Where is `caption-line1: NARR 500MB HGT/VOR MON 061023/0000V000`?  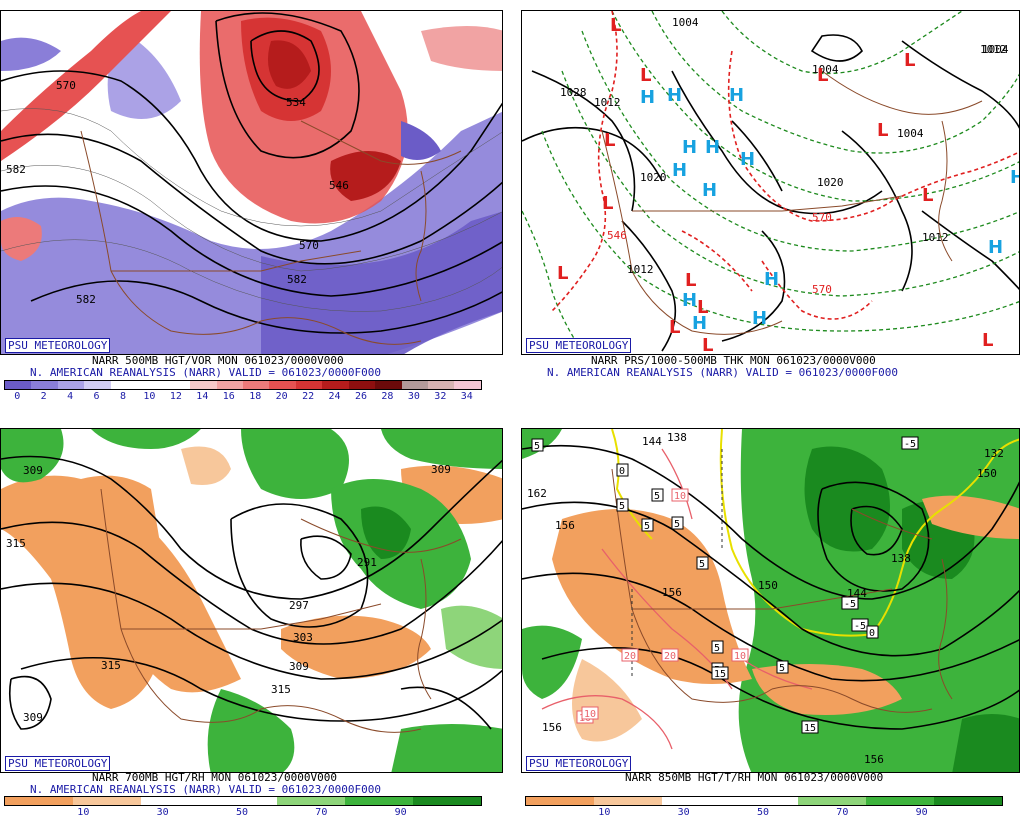 caption-line1: NARR 500MB HGT/VOR MON 061023/0000V000 is located at coordinates (218, 360).